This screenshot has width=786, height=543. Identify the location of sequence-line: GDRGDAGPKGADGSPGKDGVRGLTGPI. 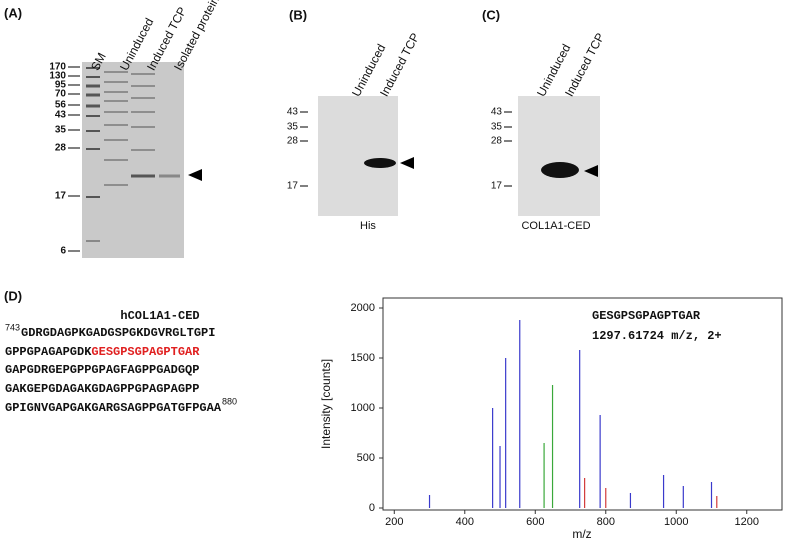
(118, 333).